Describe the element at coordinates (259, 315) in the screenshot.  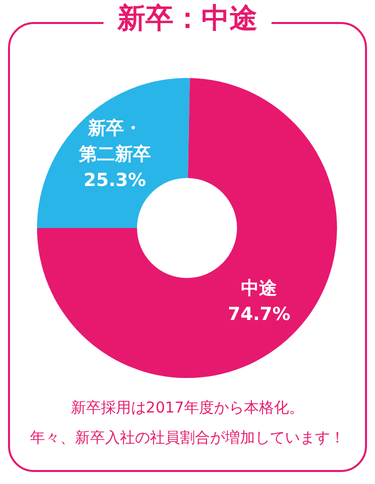
I see `data-label: 74.7%` at that location.